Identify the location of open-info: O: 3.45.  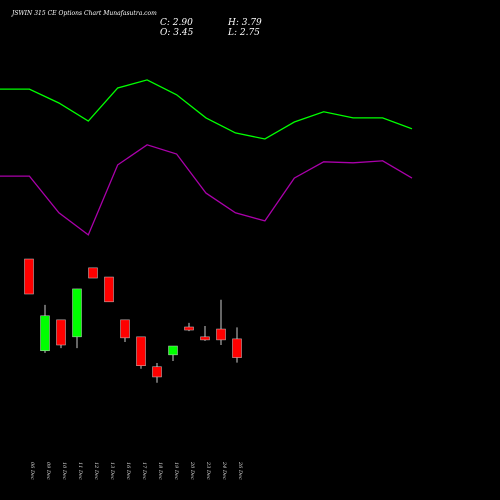
(177, 33).